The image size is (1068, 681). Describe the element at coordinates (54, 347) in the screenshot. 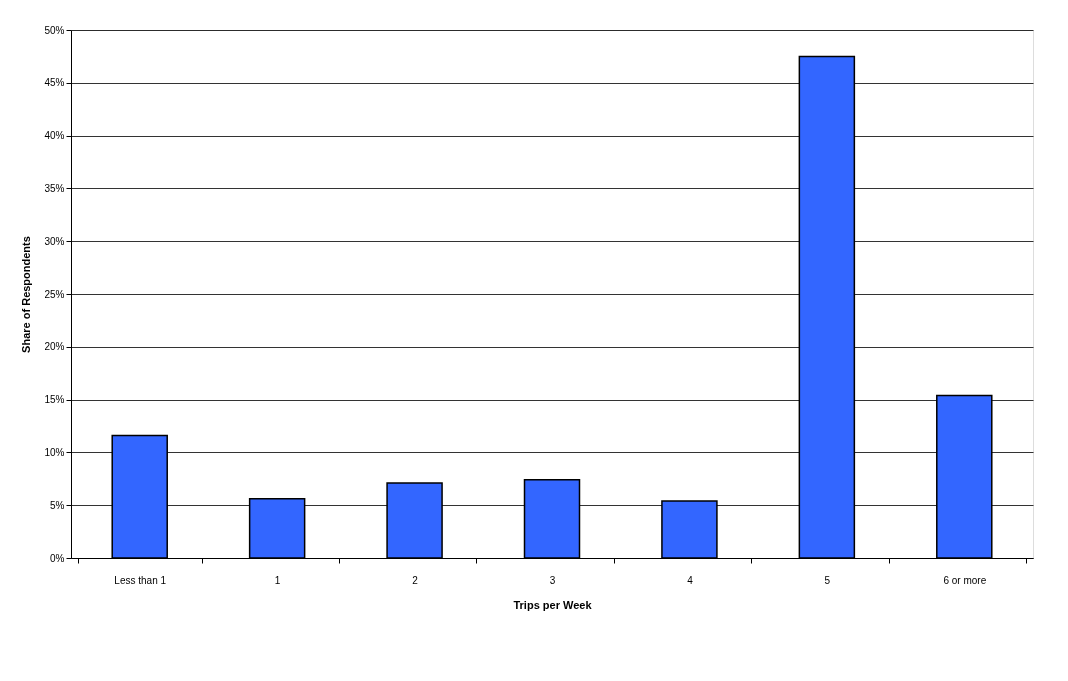

I see `y-tick-label: 20%` at that location.